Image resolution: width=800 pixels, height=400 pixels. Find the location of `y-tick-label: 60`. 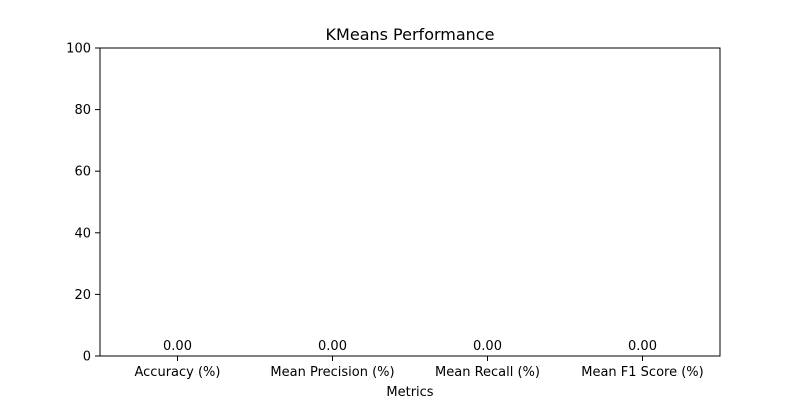

y-tick-label: 60 is located at coordinates (82, 172).